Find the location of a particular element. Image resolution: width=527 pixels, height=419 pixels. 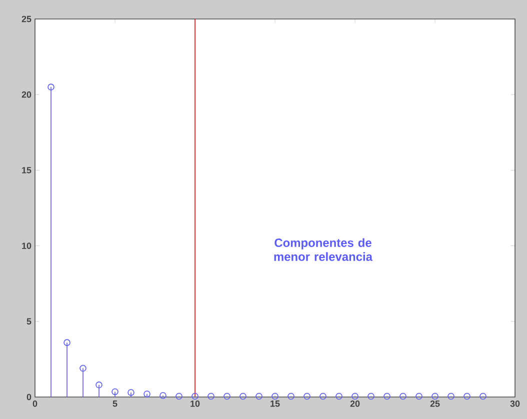

x-tick-label: 10 is located at coordinates (195, 403).